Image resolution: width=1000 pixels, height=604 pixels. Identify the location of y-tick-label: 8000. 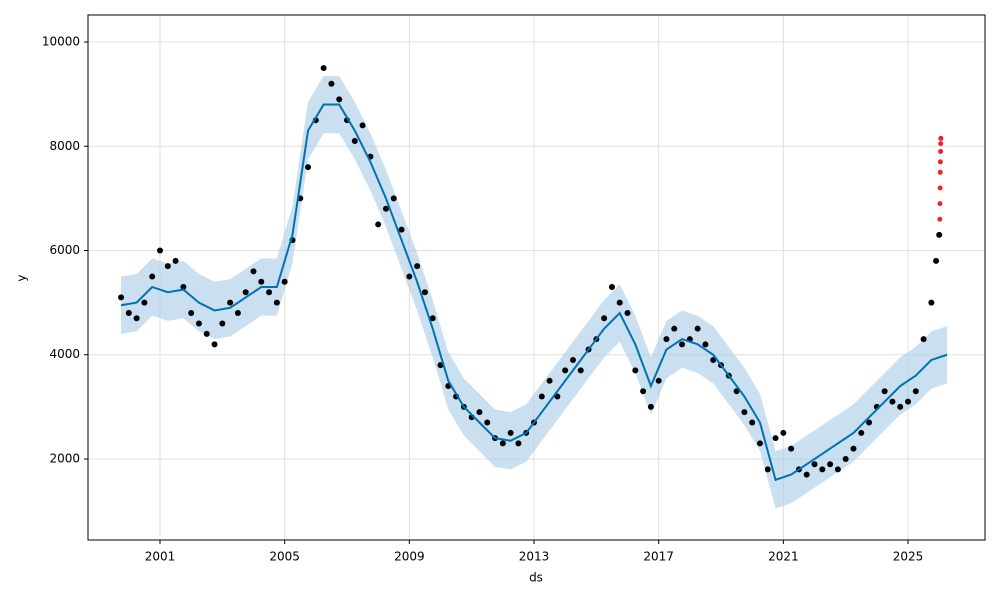
(64, 146).